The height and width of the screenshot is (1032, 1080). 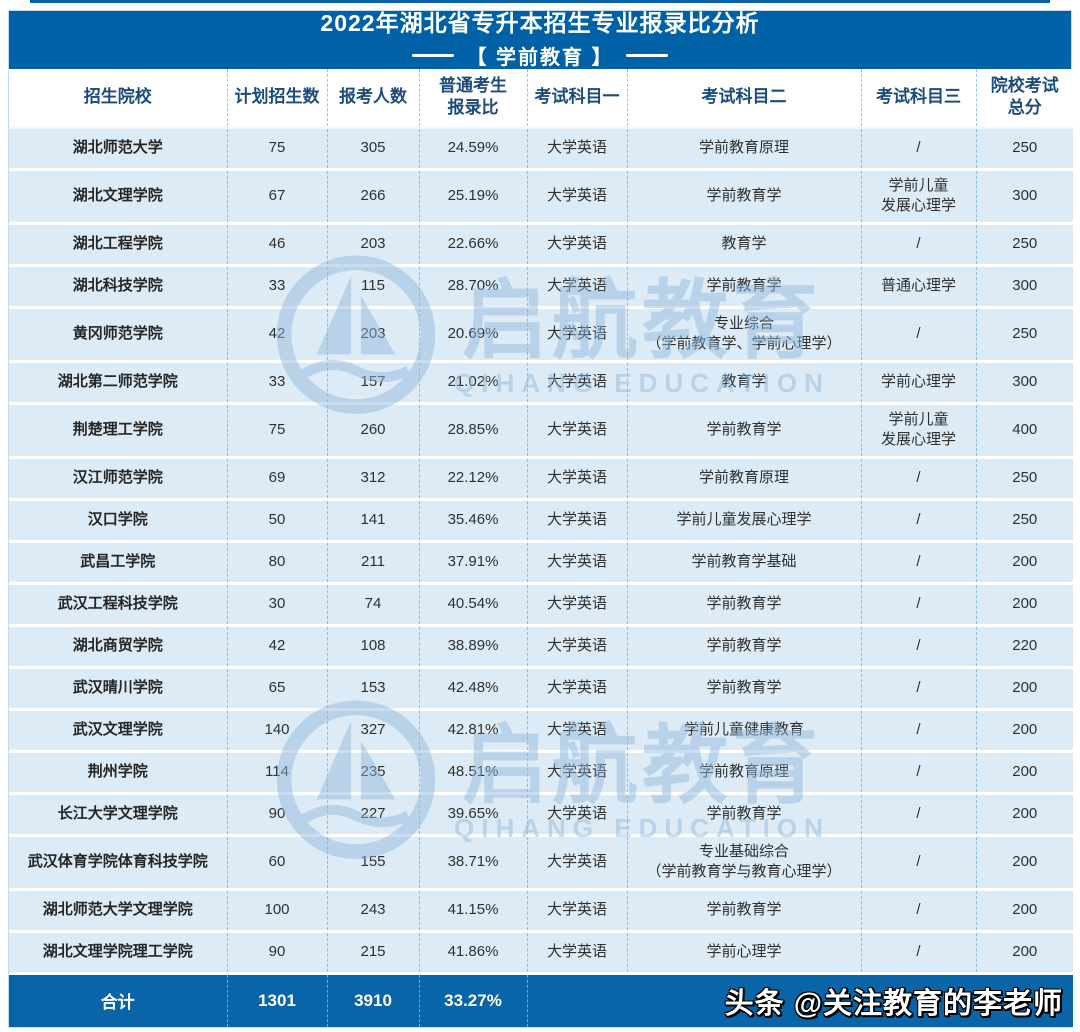 What do you see at coordinates (373, 287) in the screenshot?
I see `cell-applicants: 115` at bounding box center [373, 287].